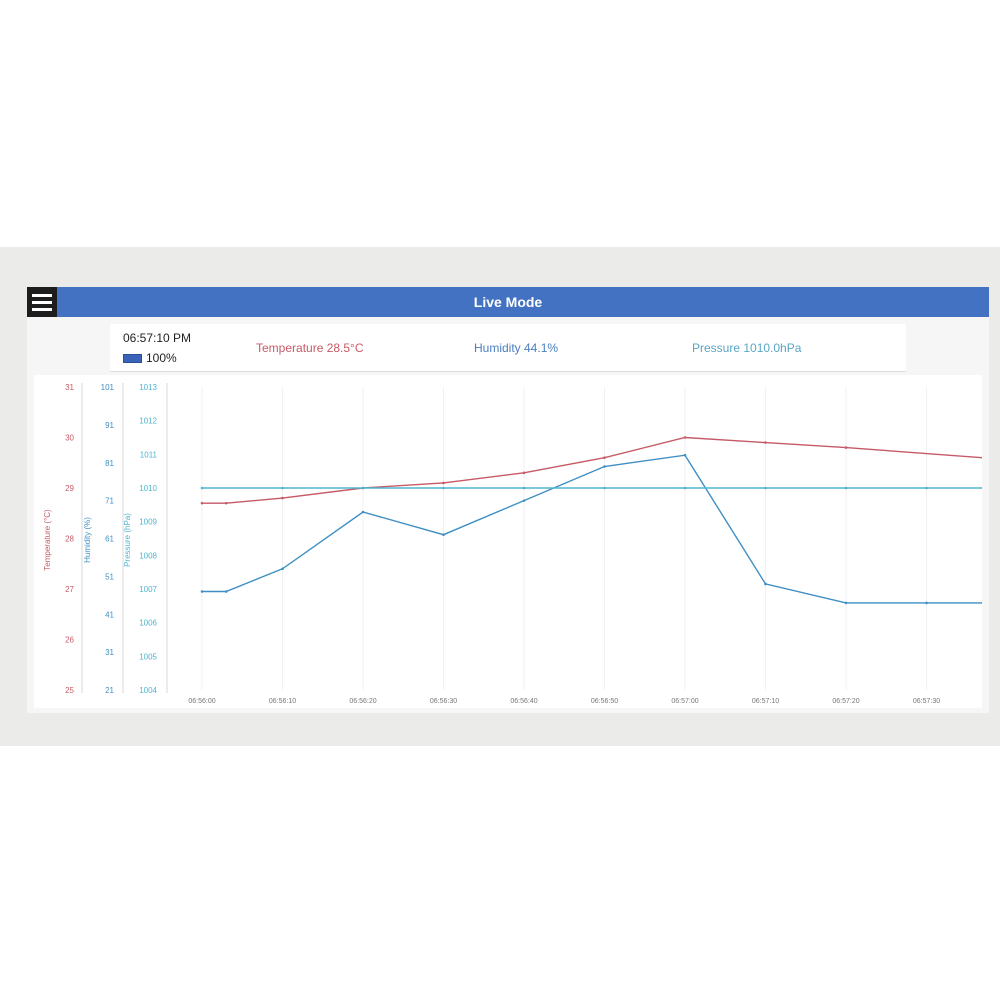 The width and height of the screenshot is (1000, 1000). Describe the element at coordinates (443, 701) in the screenshot. I see `x-tick-label: 06:56:30` at that location.